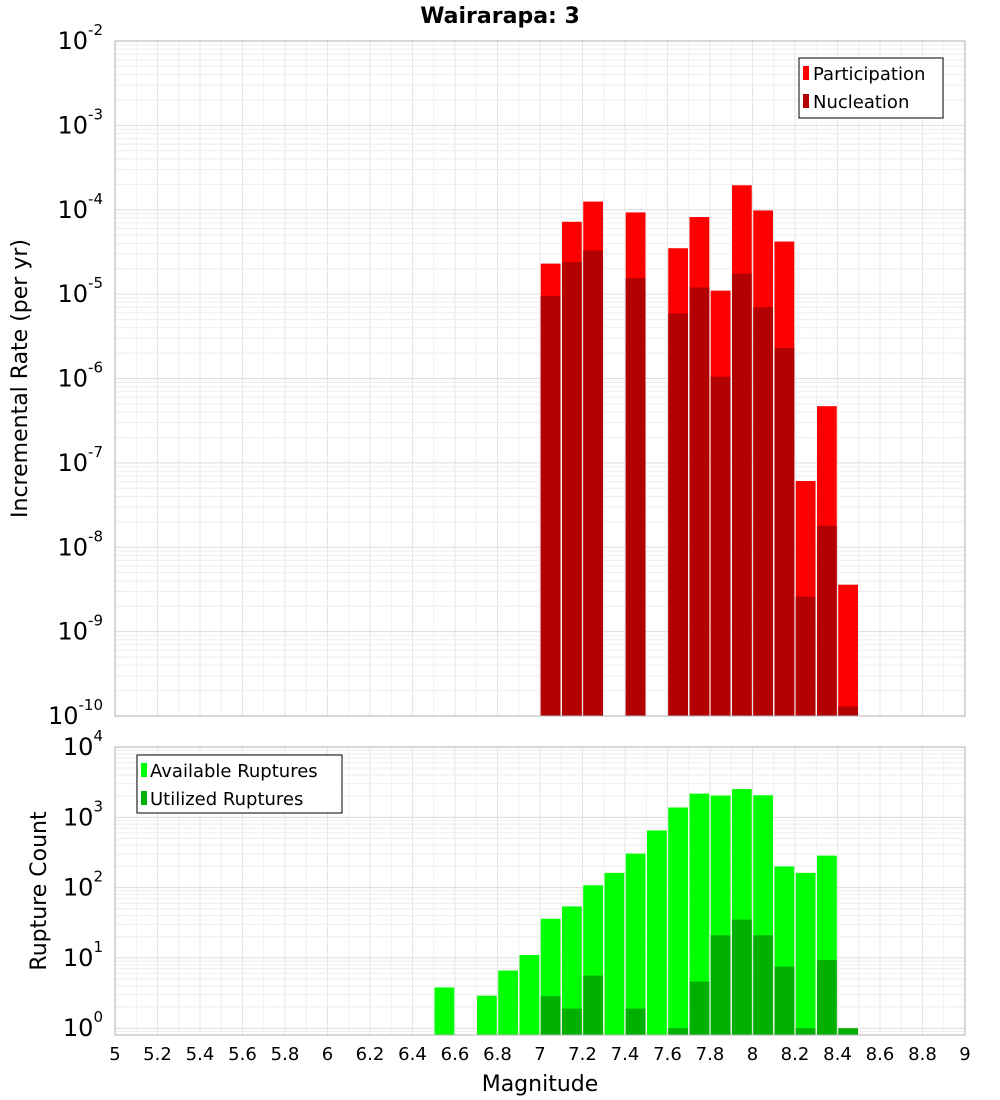 This screenshot has width=1000, height=1100. What do you see at coordinates (80, 460) in the screenshot?
I see `rate-y-tick-label: 10⁻⁷` at bounding box center [80, 460].